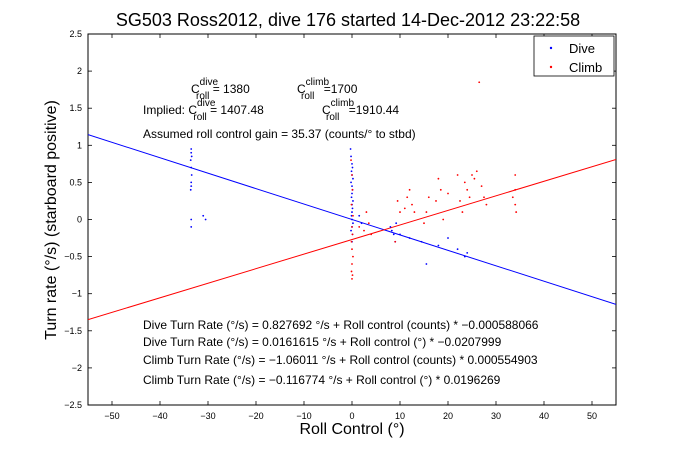  I want to click on legend: Dive Climb, so click(574, 56).